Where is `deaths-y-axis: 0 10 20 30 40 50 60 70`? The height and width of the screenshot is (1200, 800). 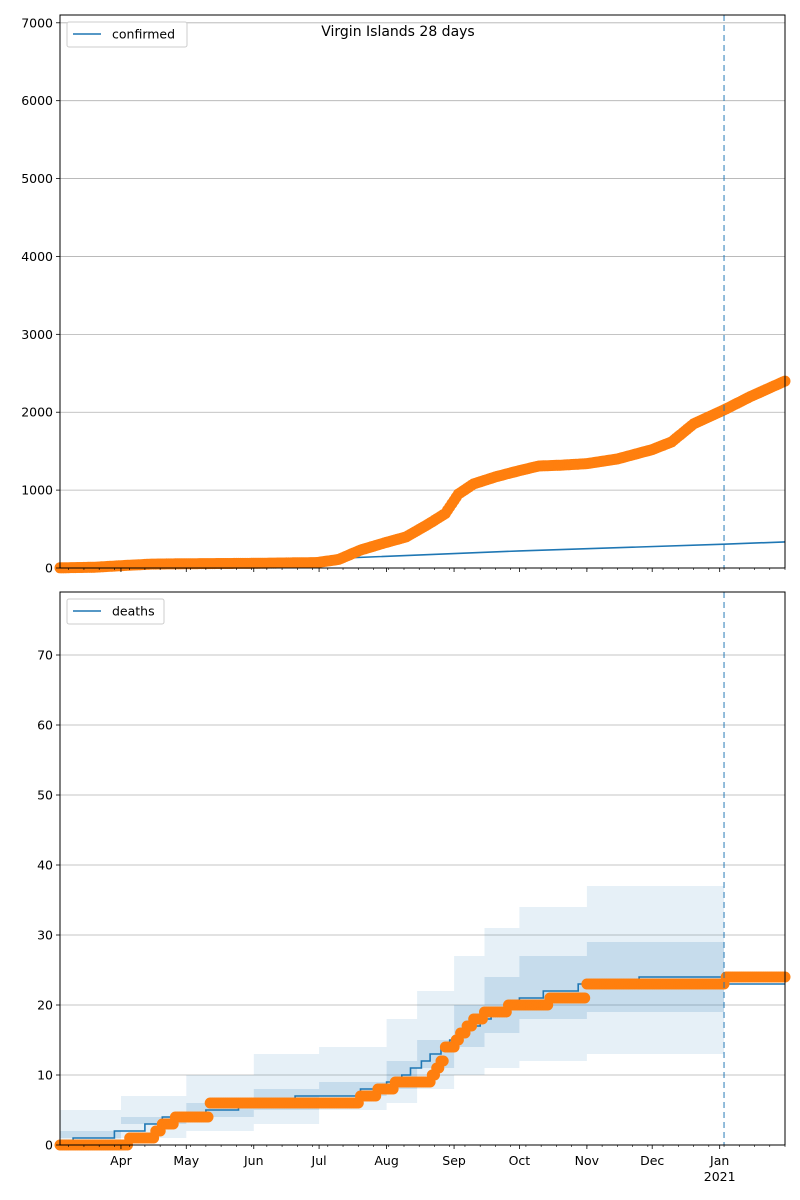
deaths-y-axis: 0 10 20 30 40 50 60 70 is located at coordinates (48, 900).